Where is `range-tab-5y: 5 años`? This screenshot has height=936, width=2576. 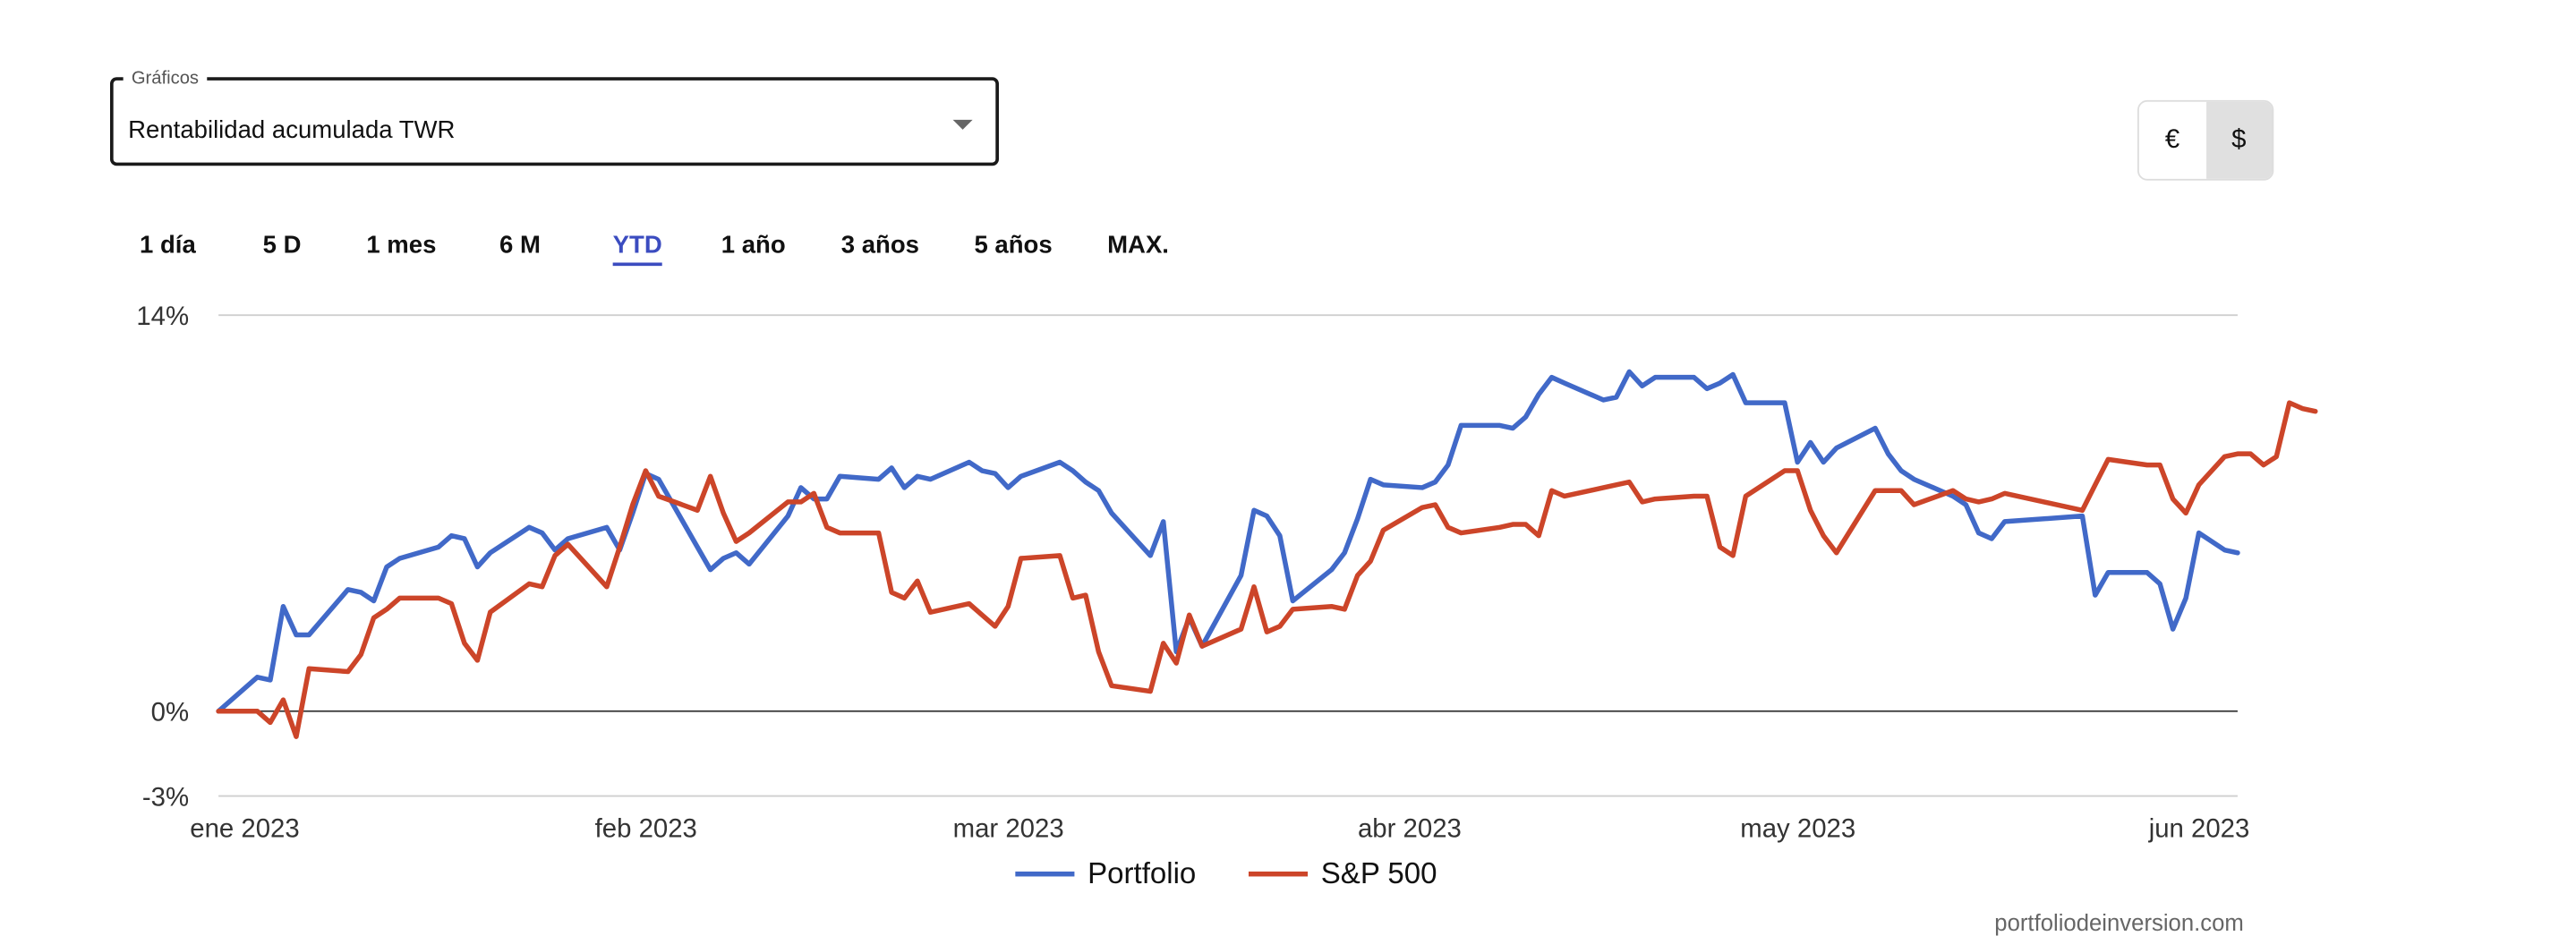
range-tab-5y: 5 años is located at coordinates (1013, 245).